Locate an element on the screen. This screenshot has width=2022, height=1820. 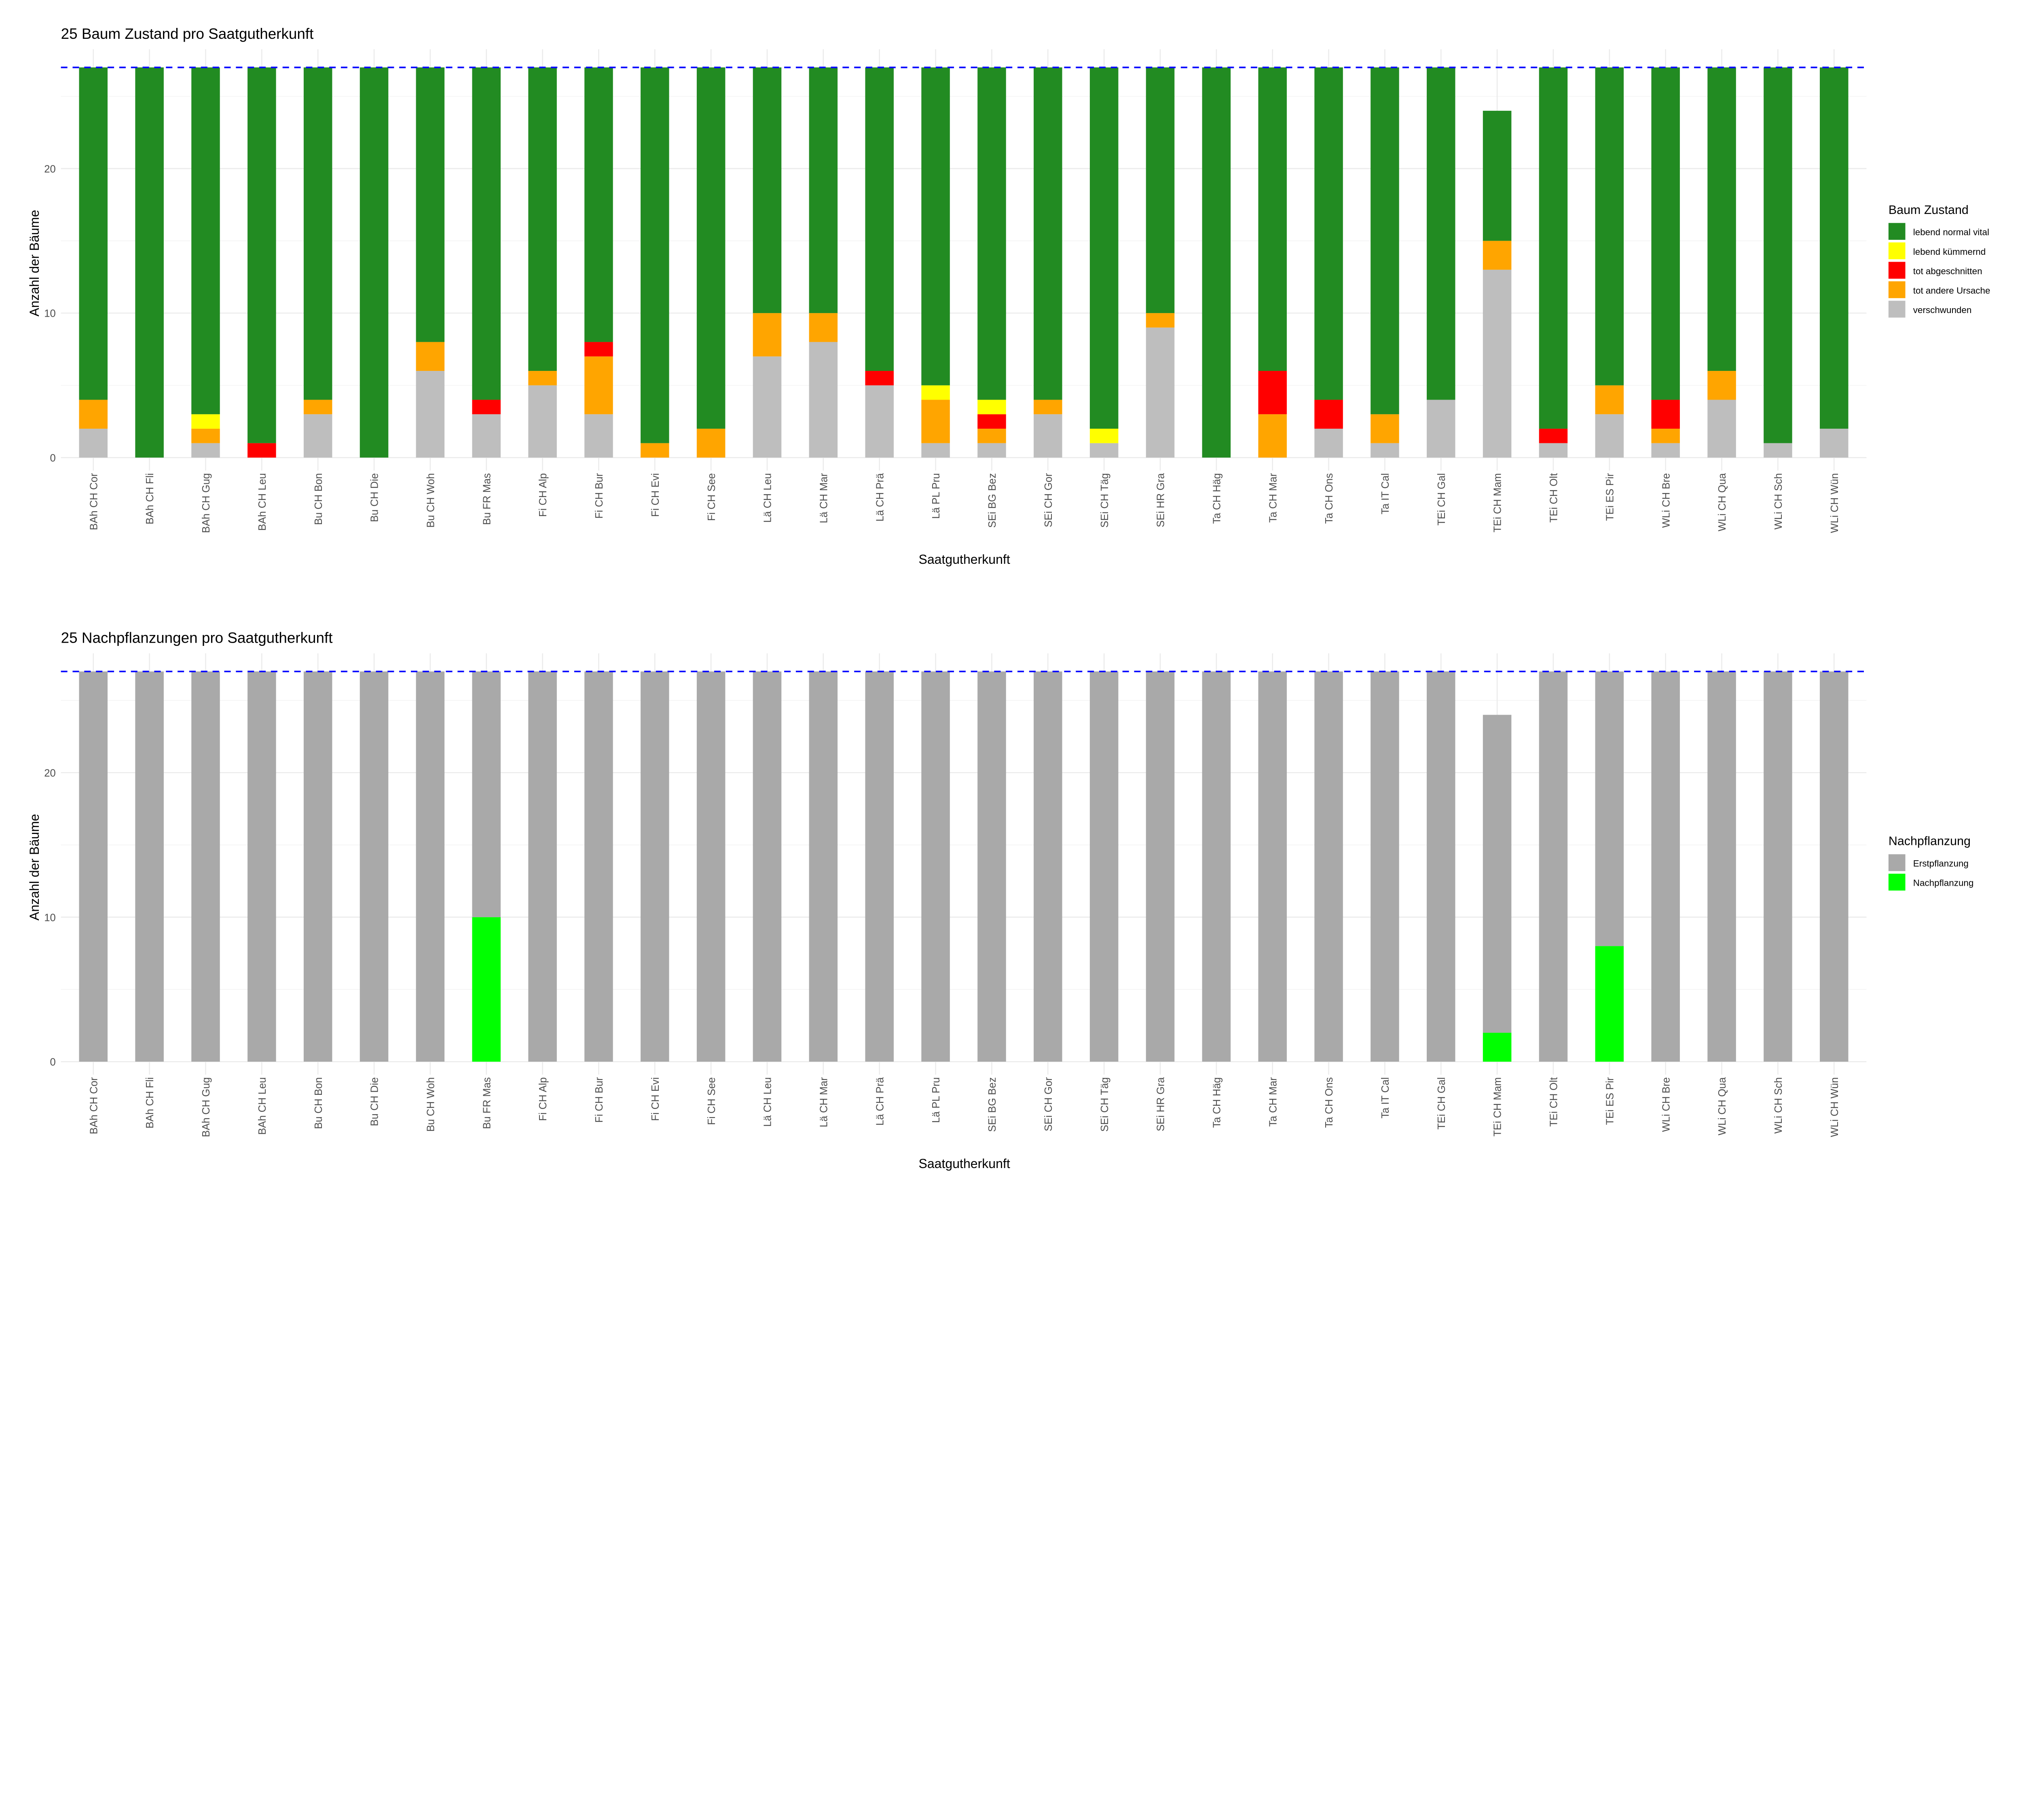
x-tick-label: Fi CH Bur is located at coordinates (599, 495).